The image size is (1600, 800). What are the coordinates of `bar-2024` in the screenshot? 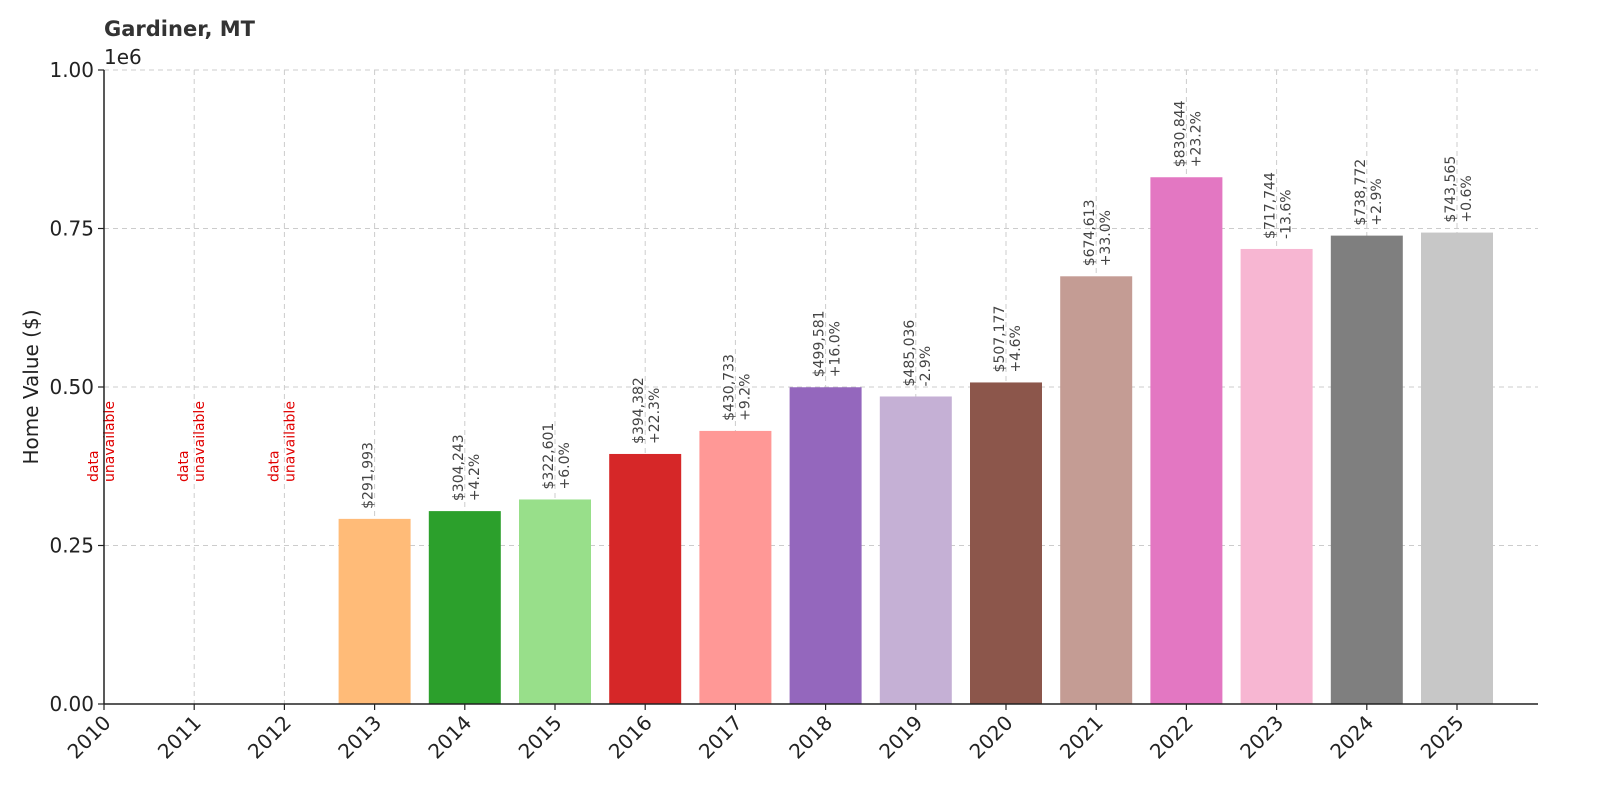 It's located at (1366, 470).